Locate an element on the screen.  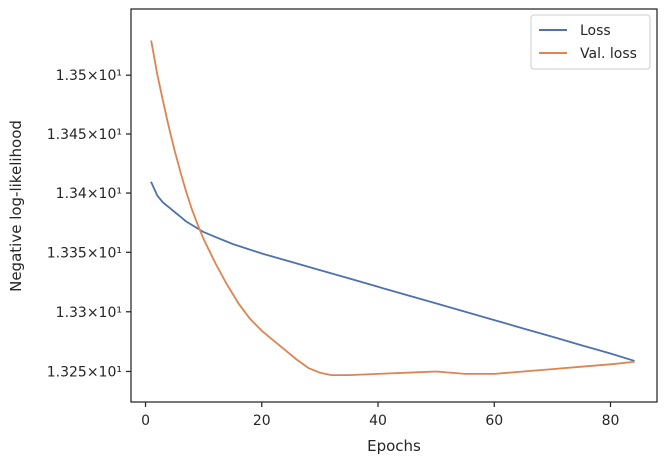
legend-label-loss: Loss is located at coordinates (595, 31).